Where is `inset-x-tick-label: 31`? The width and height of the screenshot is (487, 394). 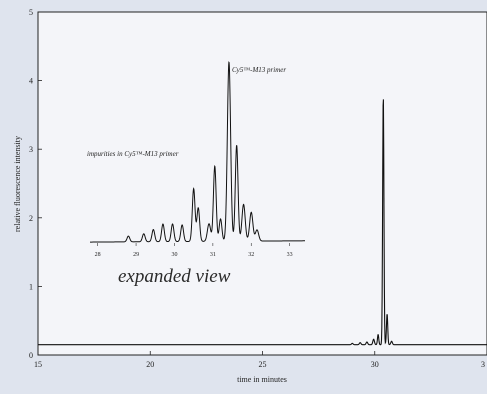 inset-x-tick-label: 31 is located at coordinates (213, 255).